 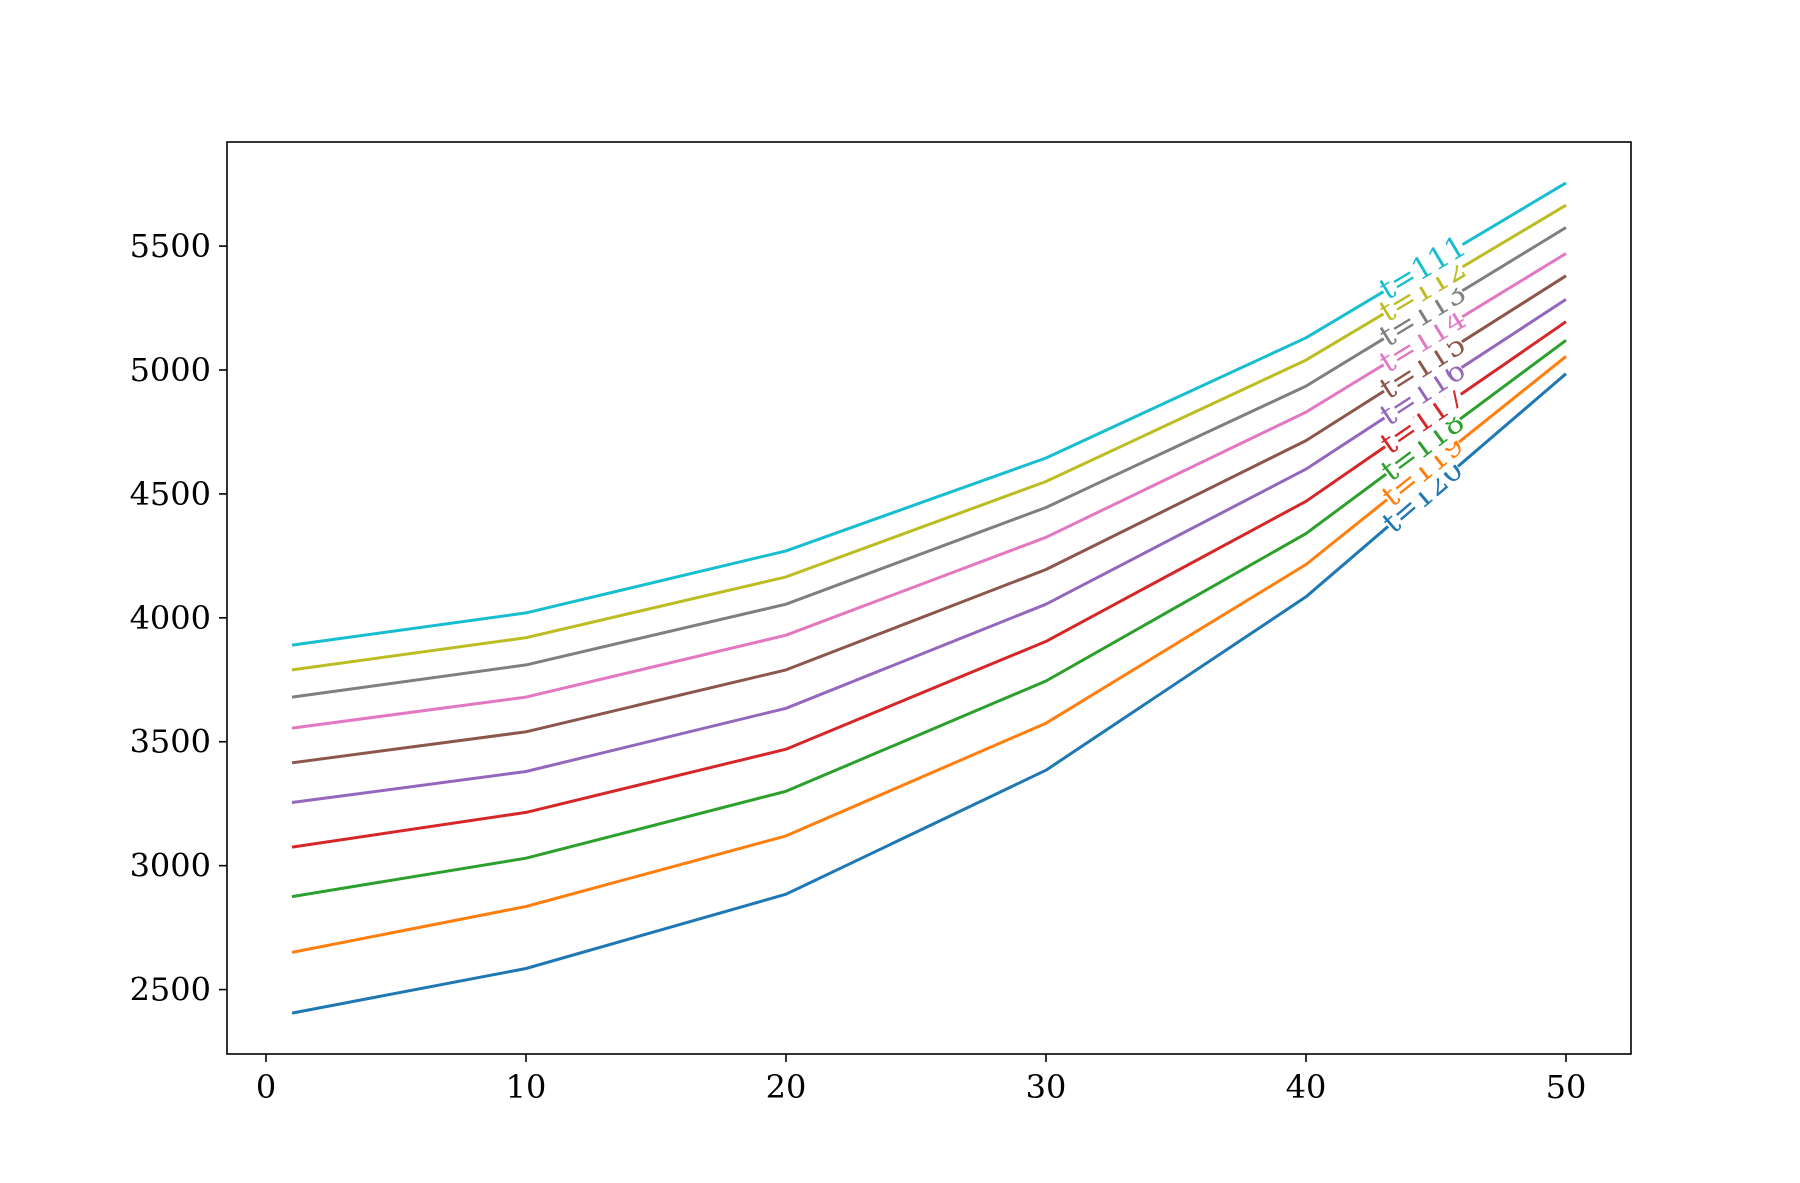 I want to click on y-tick-label: 5500, so click(x=170, y=246).